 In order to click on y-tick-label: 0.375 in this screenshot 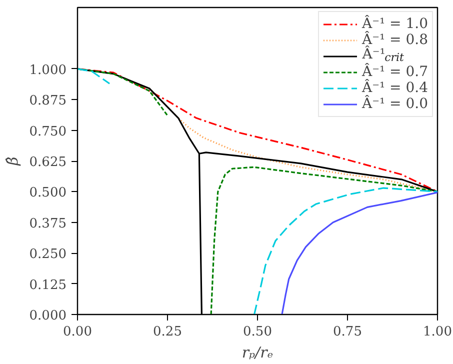, I will do `click(47, 224)`.